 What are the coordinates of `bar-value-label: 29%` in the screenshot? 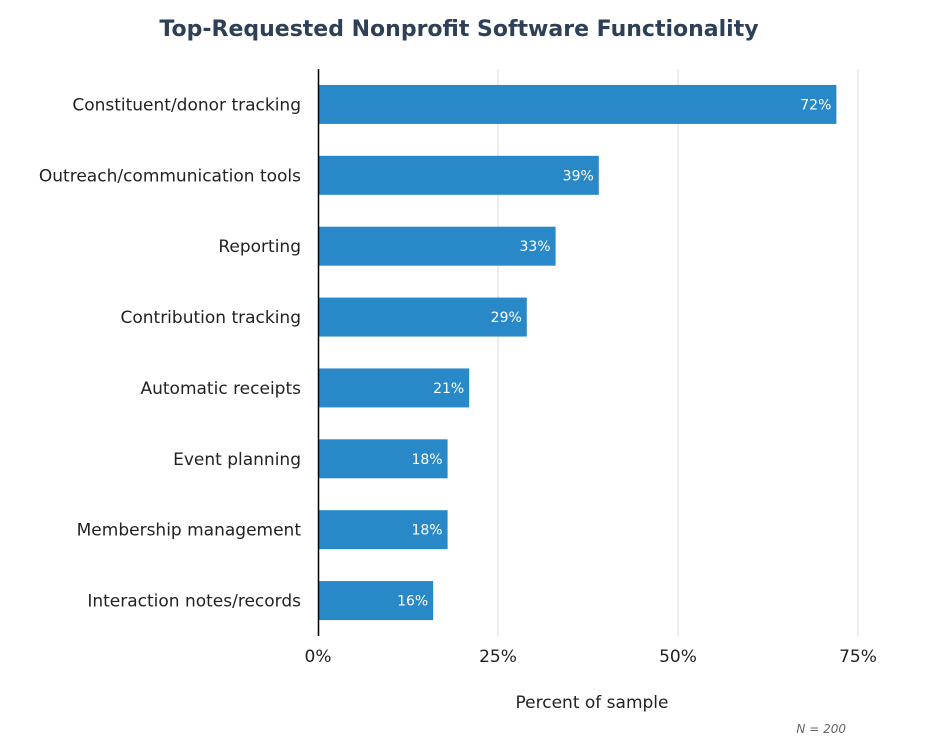 It's located at (506, 318).